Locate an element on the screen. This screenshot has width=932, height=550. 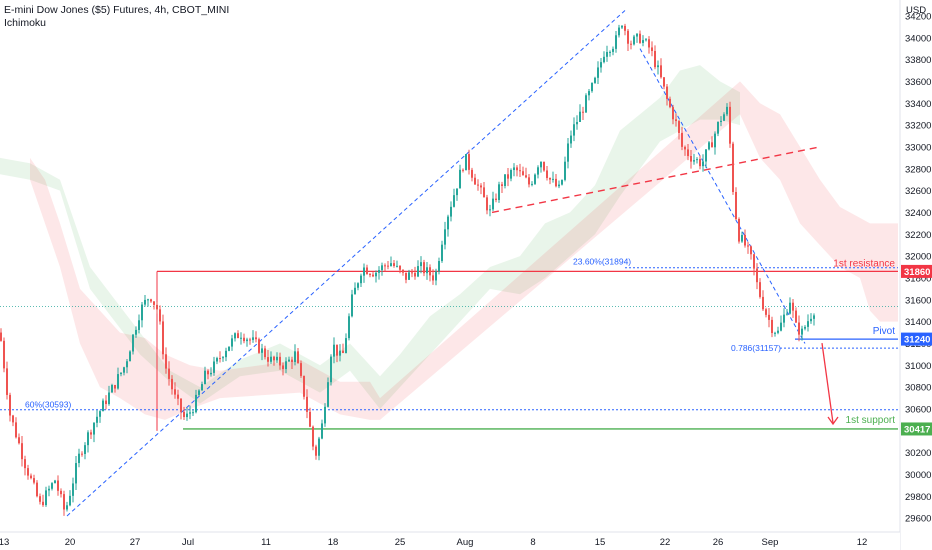
fib-label-786: 0.786(31157) is located at coordinates (756, 348).